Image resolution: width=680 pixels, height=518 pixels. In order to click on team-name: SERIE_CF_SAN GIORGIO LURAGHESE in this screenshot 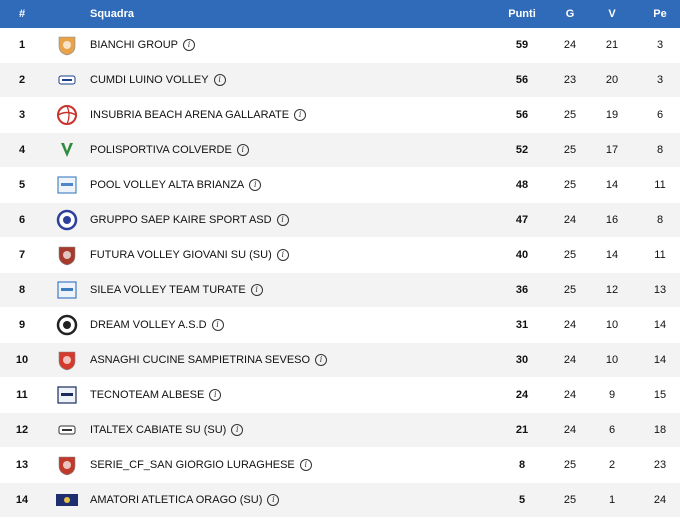, I will do `click(192, 465)`.